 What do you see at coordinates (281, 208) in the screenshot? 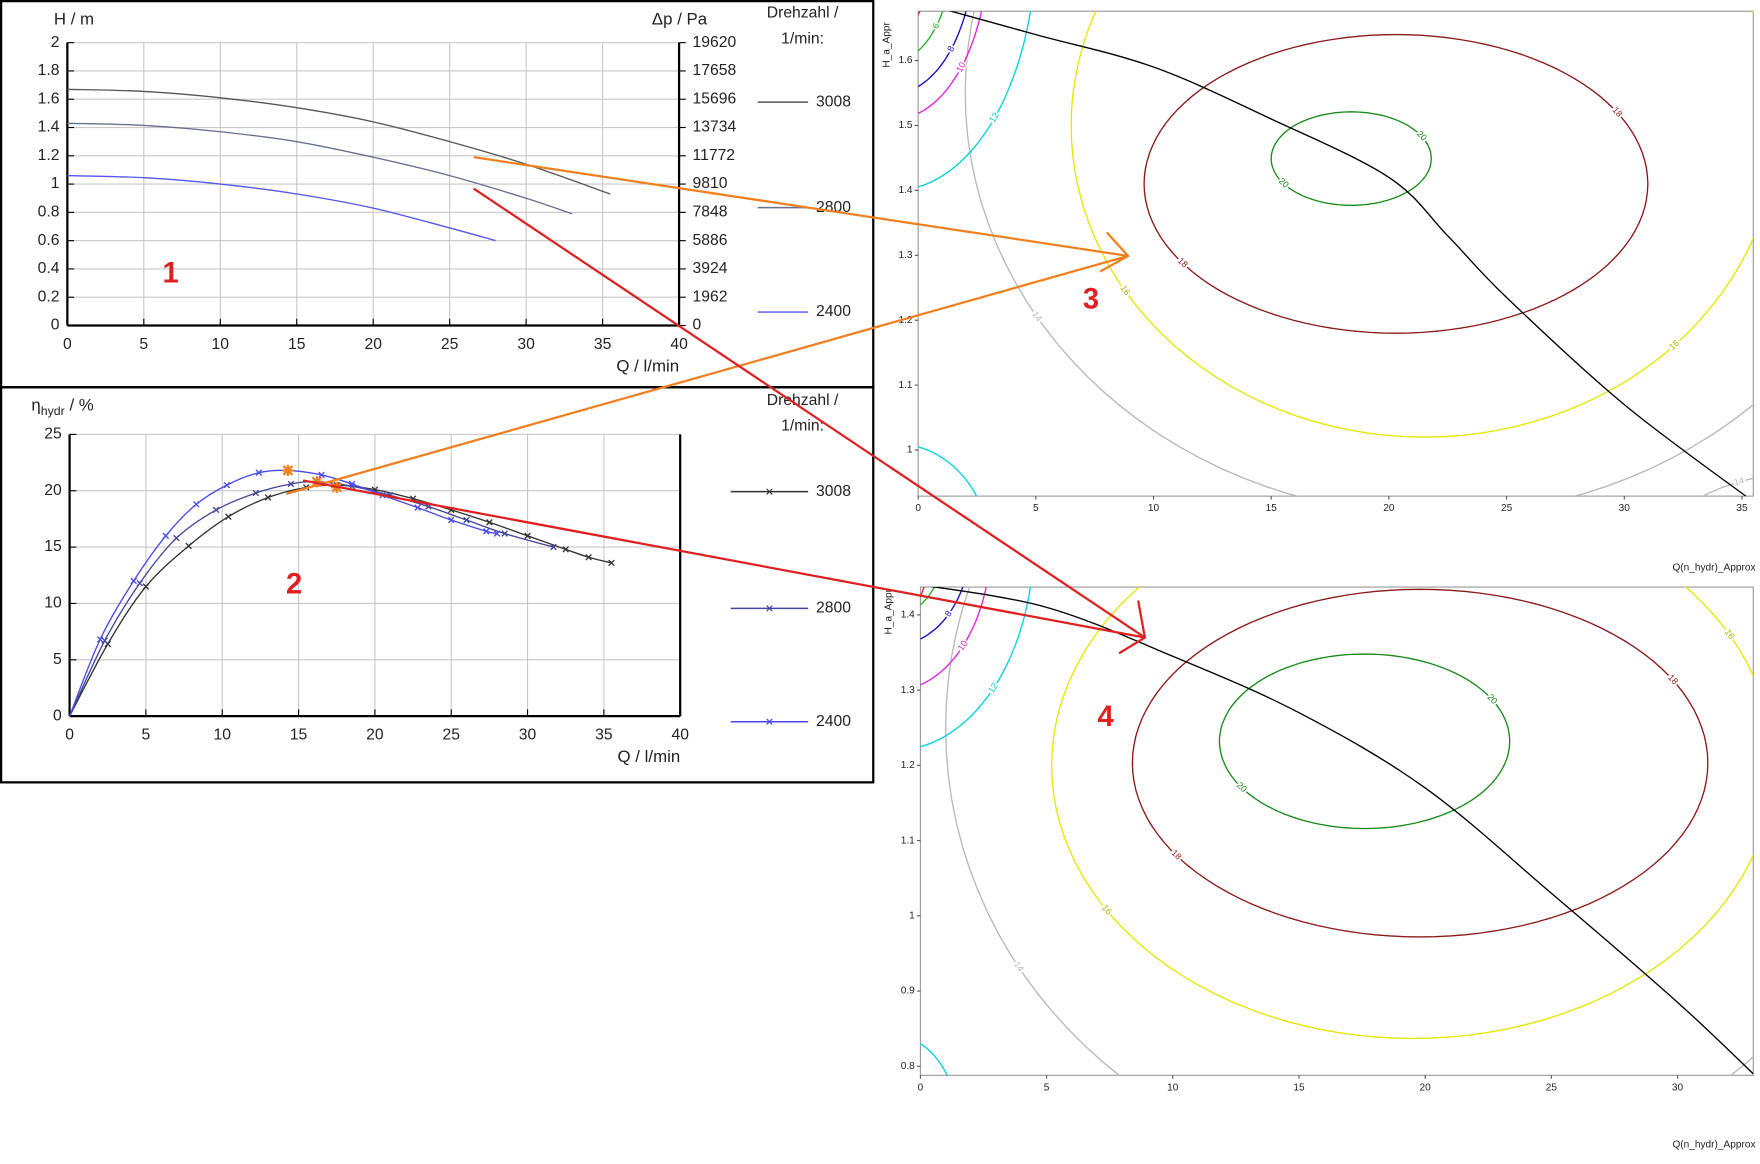
I see `series-line` at bounding box center [281, 208].